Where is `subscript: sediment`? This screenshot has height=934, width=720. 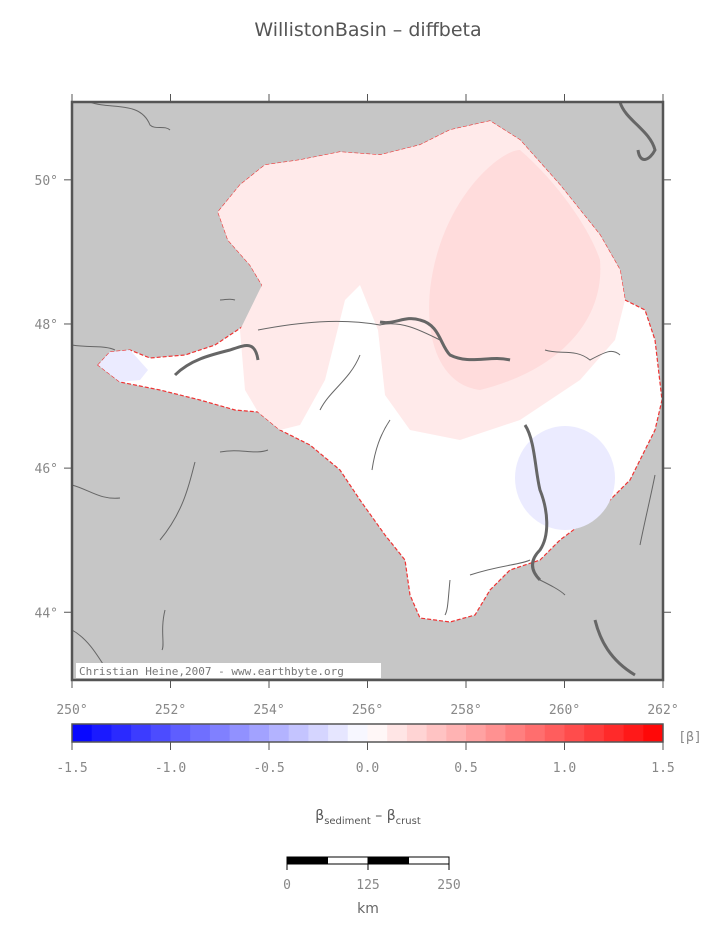
subscript: sediment is located at coordinates (347, 821).